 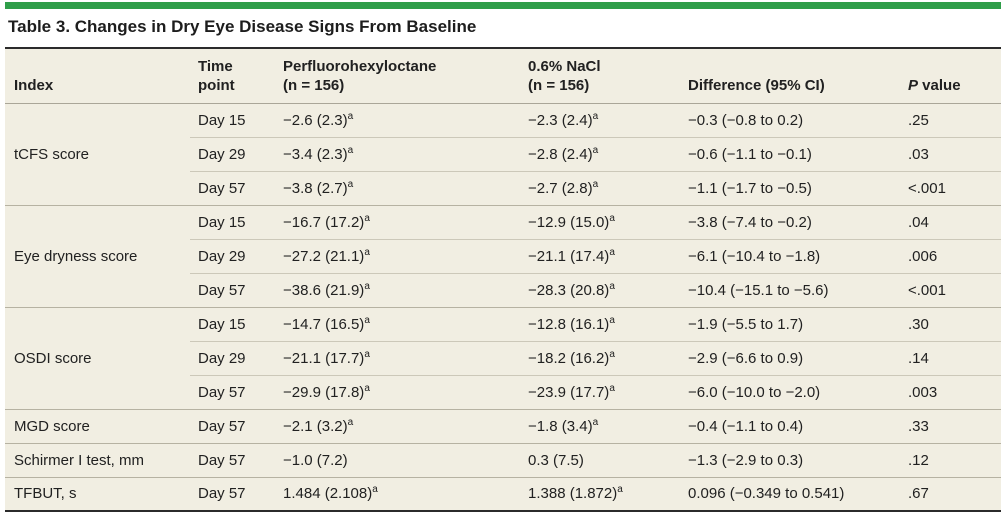 I want to click on difference-cell: −0.6 (−1.1 to −0.1), so click(x=790, y=153).